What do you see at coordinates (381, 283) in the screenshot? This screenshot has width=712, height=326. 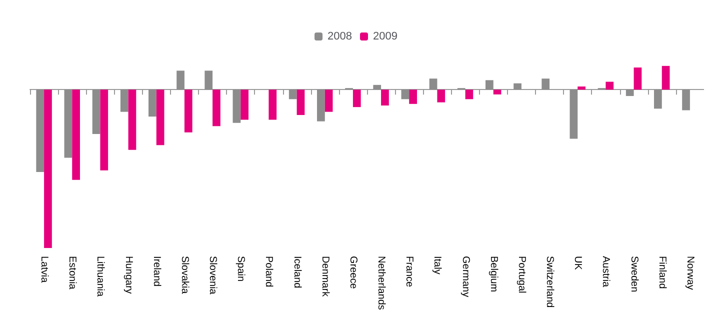 I see `x-tick-label: Netherlands` at bounding box center [381, 283].